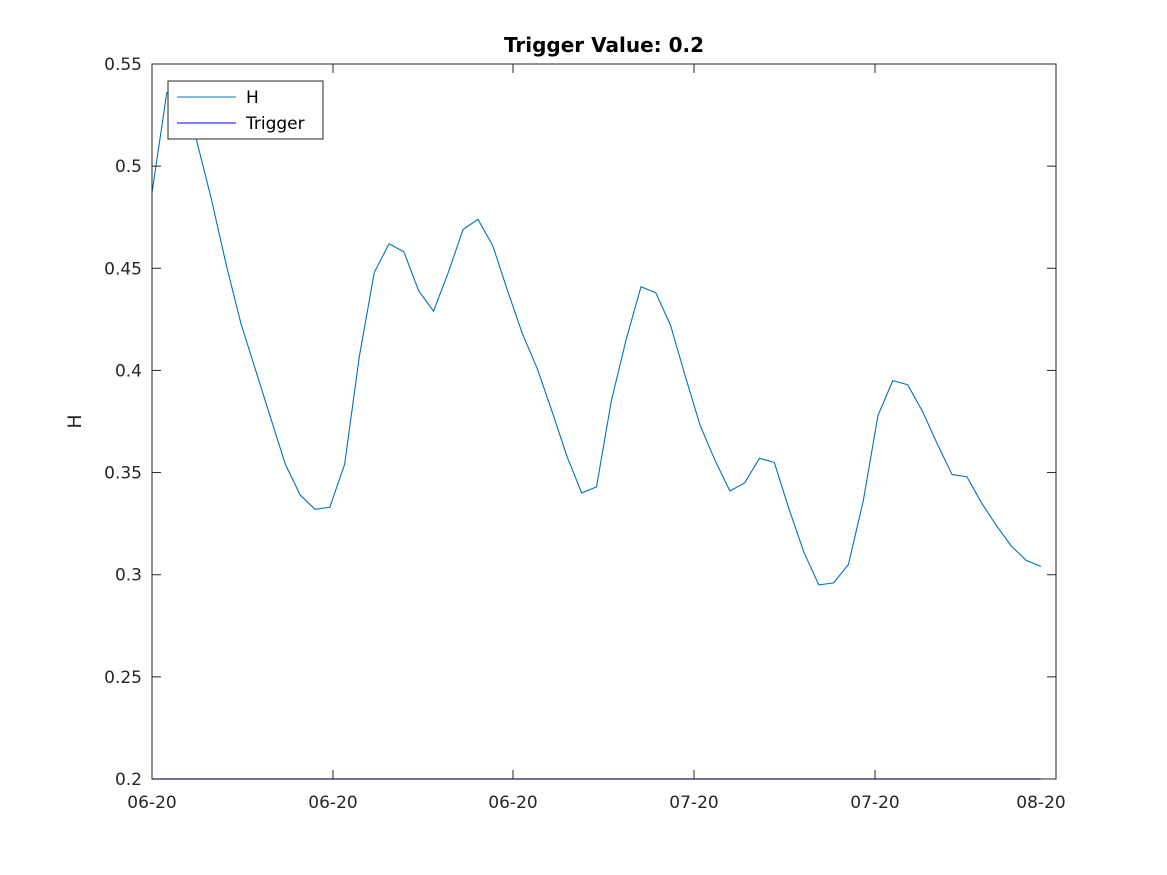  Describe the element at coordinates (128, 780) in the screenshot. I see `y-tick-label: 0.2` at that location.